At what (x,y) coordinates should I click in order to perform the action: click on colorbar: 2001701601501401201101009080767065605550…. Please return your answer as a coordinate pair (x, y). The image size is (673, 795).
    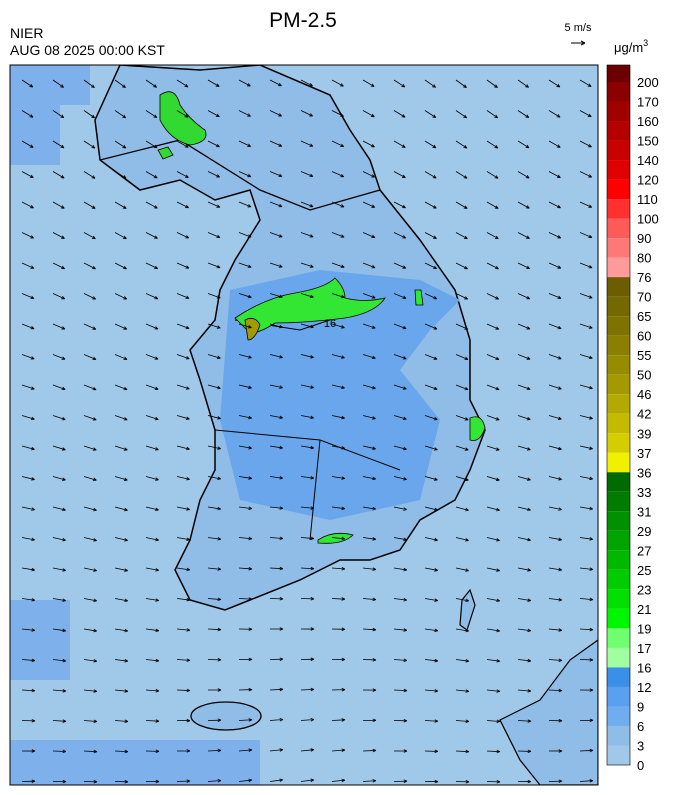
    Looking at the image, I should click on (632, 418).